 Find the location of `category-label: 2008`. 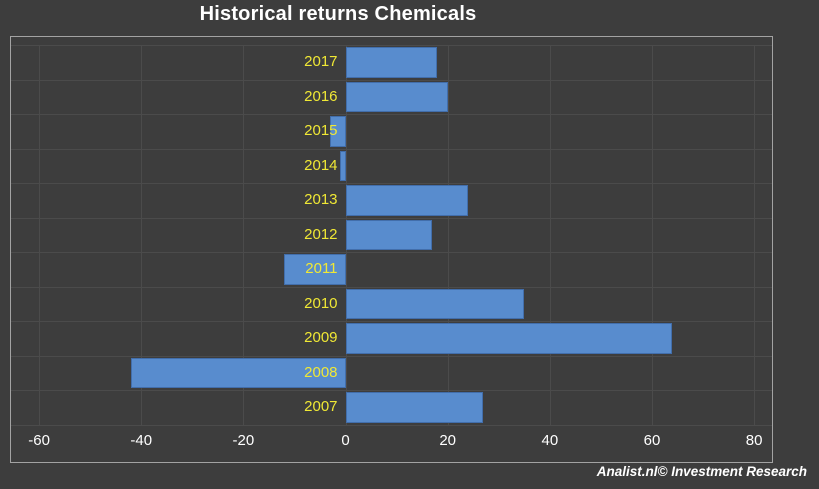

category-label: 2008 is located at coordinates (321, 372).